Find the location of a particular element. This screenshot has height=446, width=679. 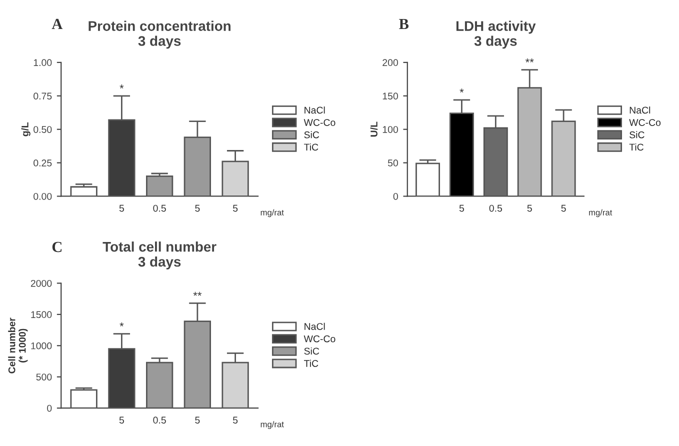

chart-title: LDH activity 3 days is located at coordinates (496, 34).